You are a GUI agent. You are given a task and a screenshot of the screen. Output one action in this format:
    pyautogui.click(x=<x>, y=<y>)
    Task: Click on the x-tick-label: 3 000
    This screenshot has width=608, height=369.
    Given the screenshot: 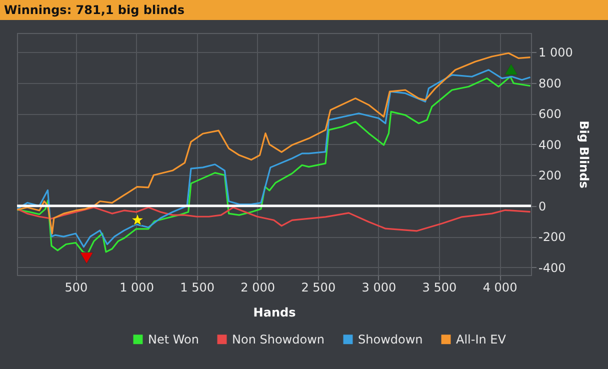 What is the action you would take?
    pyautogui.click(x=379, y=287)
    